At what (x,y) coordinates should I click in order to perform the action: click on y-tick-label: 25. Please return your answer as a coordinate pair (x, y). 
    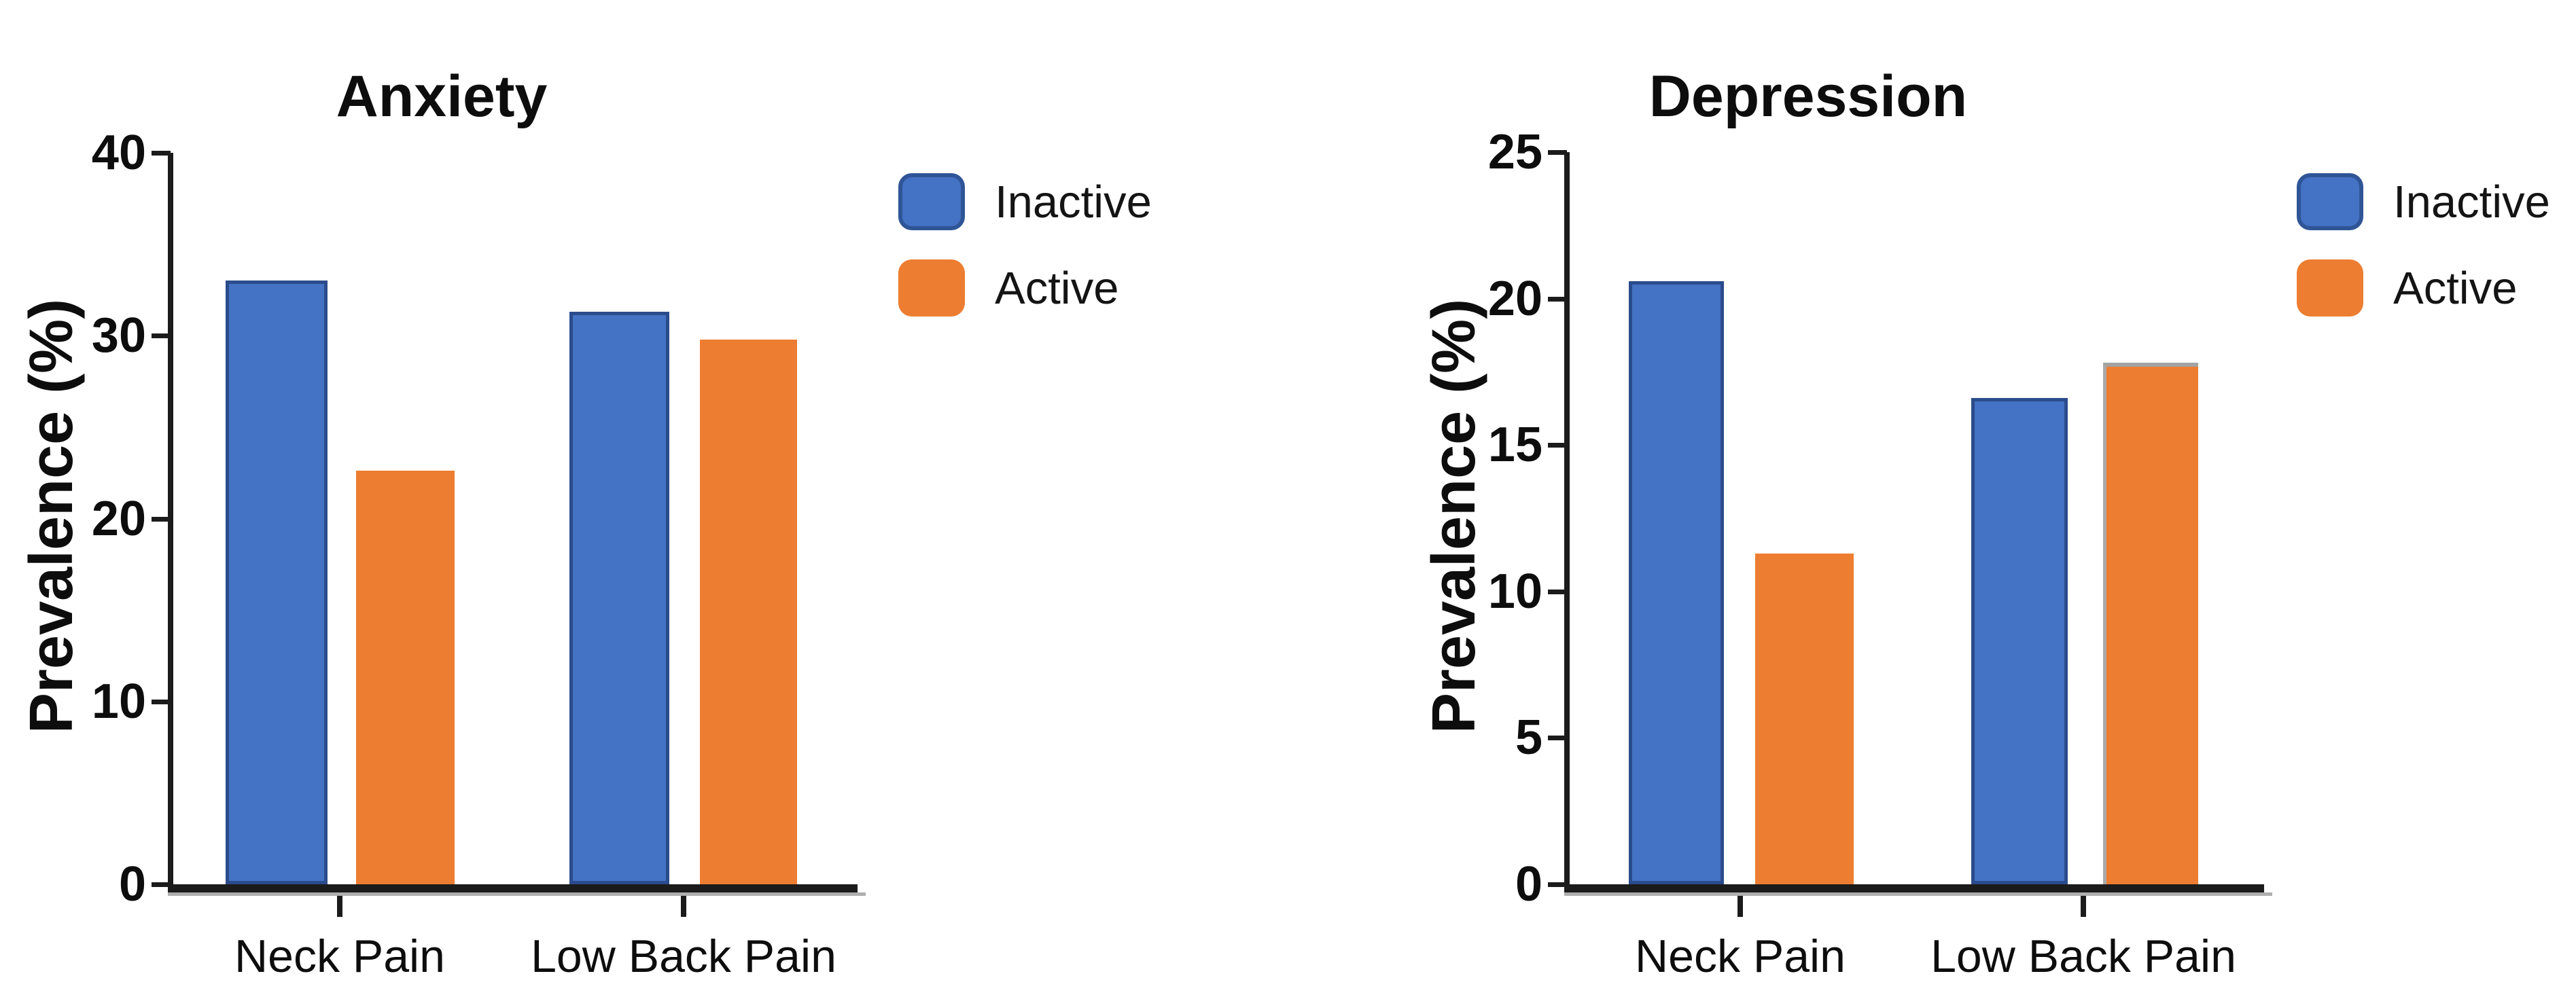
    Looking at the image, I should click on (1514, 152).